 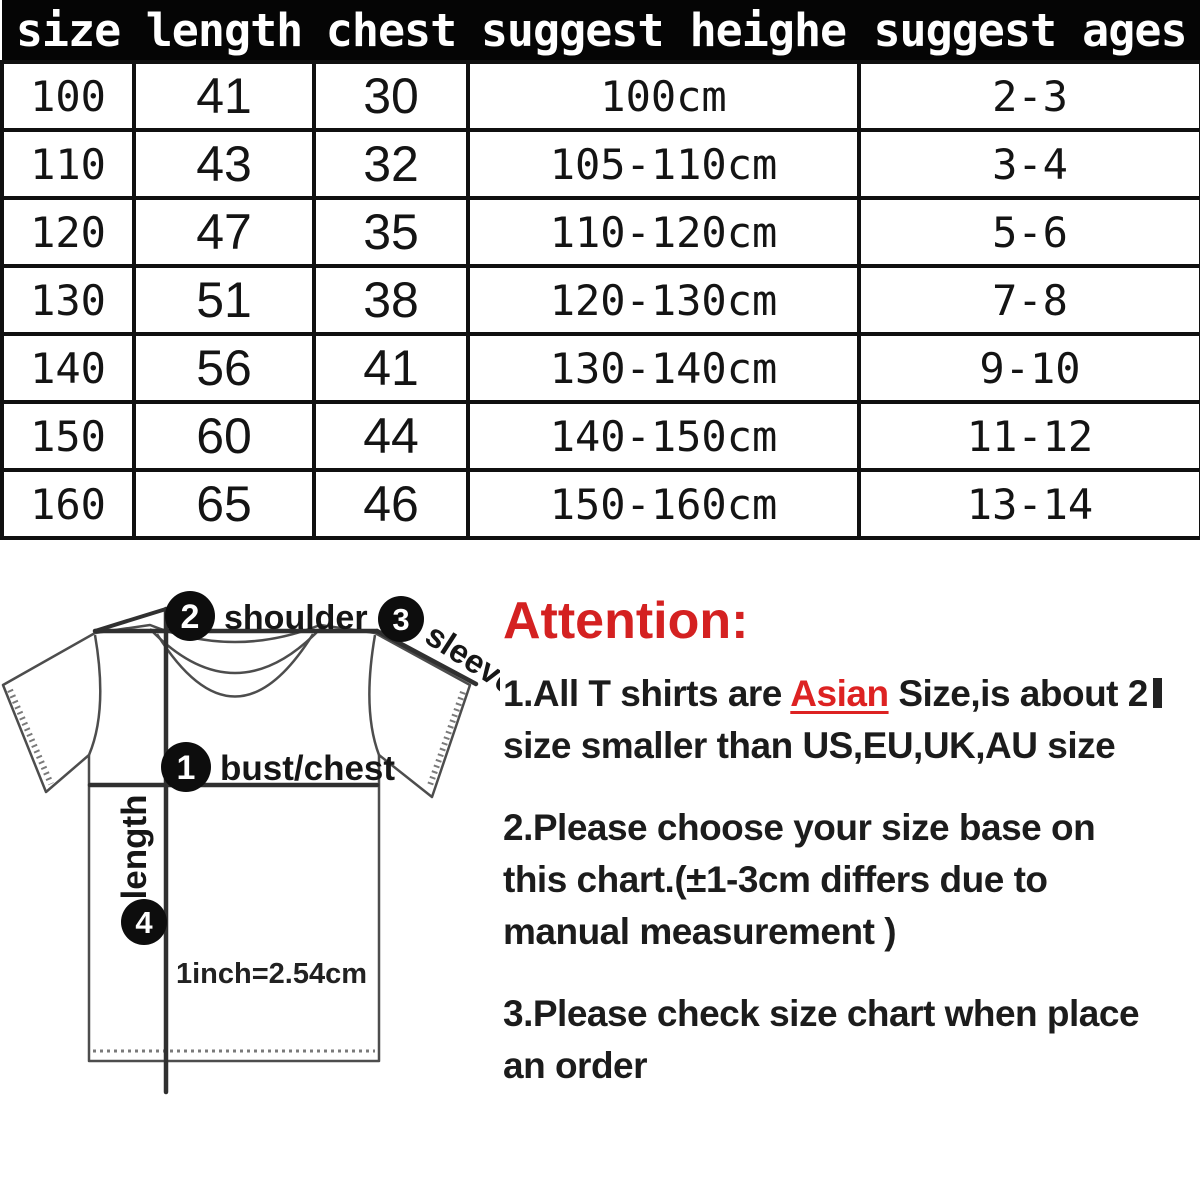 I want to click on chest-cell: 46, so click(x=391, y=504).